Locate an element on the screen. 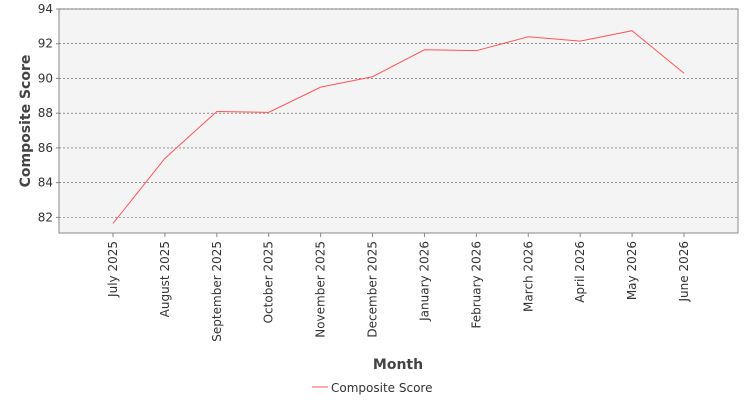  y-tick-label: 88 is located at coordinates (45, 113).